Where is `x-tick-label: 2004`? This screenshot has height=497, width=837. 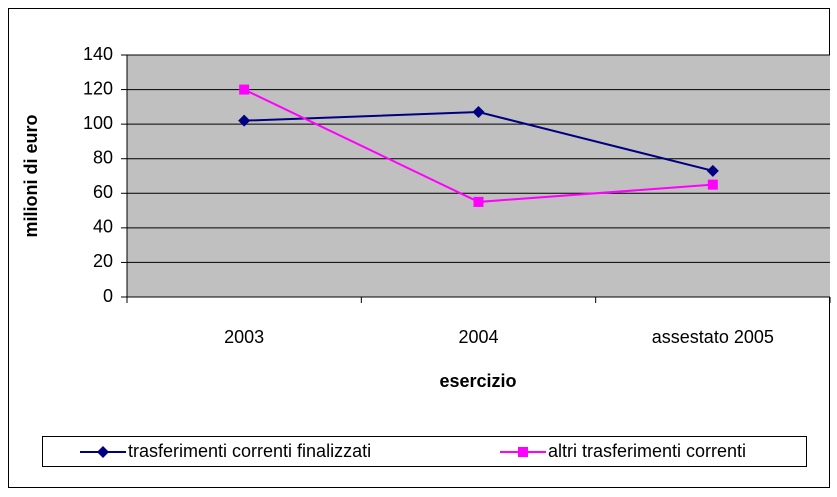
x-tick-label: 2004 is located at coordinates (478, 337).